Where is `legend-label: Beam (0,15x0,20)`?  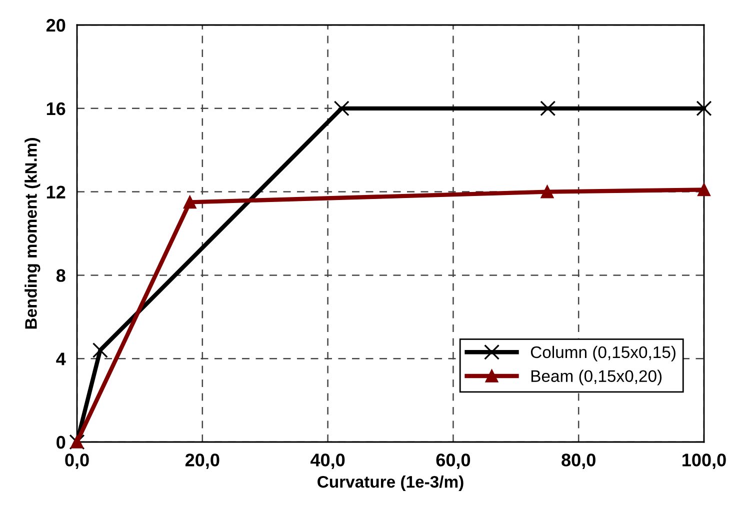
legend-label: Beam (0,15x0,20) is located at coordinates (596, 378).